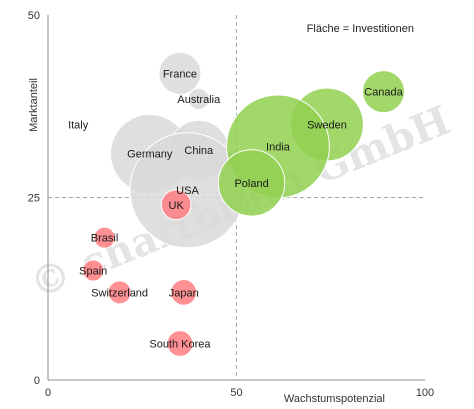  I want to click on bubble-label-south-korea: South Korea, so click(180, 345).